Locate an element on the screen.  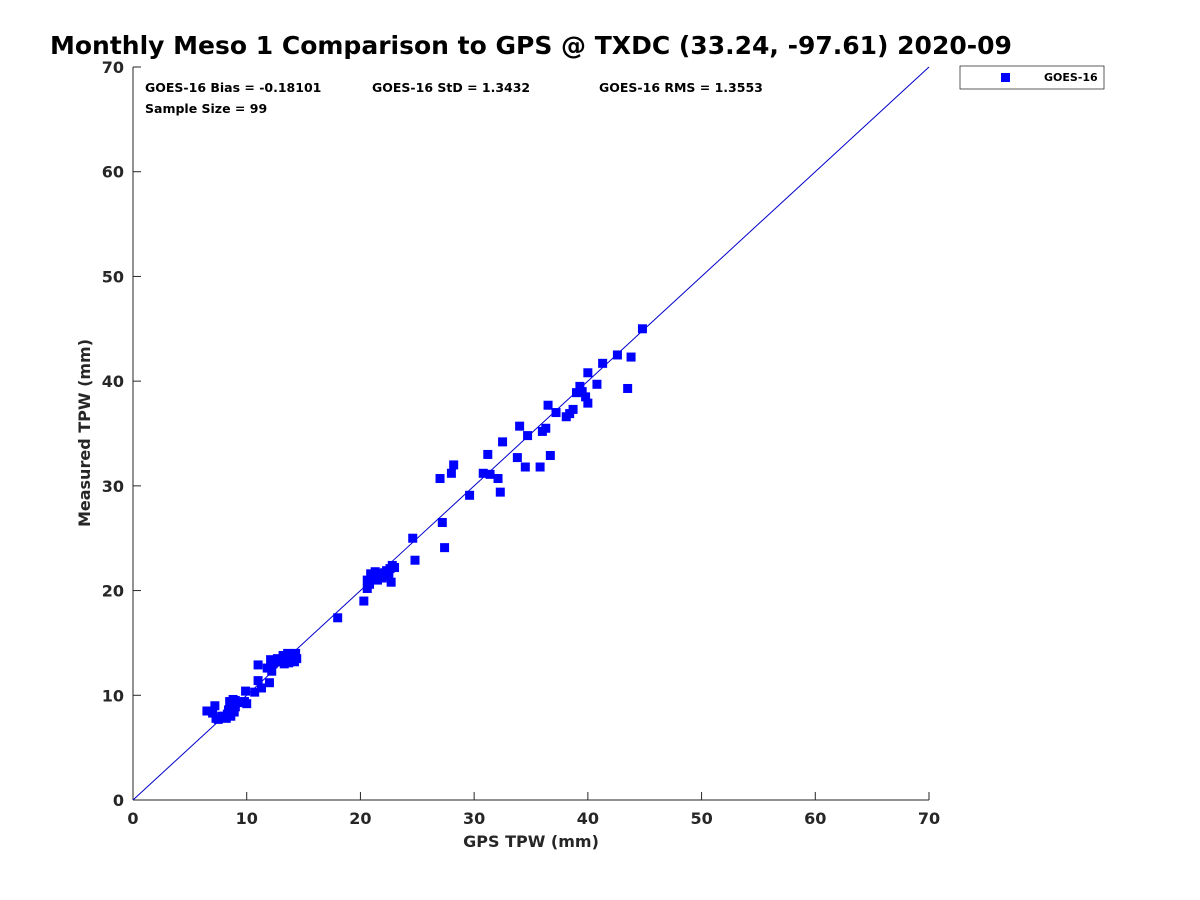
y-tick-label: 0 is located at coordinates (118, 800).